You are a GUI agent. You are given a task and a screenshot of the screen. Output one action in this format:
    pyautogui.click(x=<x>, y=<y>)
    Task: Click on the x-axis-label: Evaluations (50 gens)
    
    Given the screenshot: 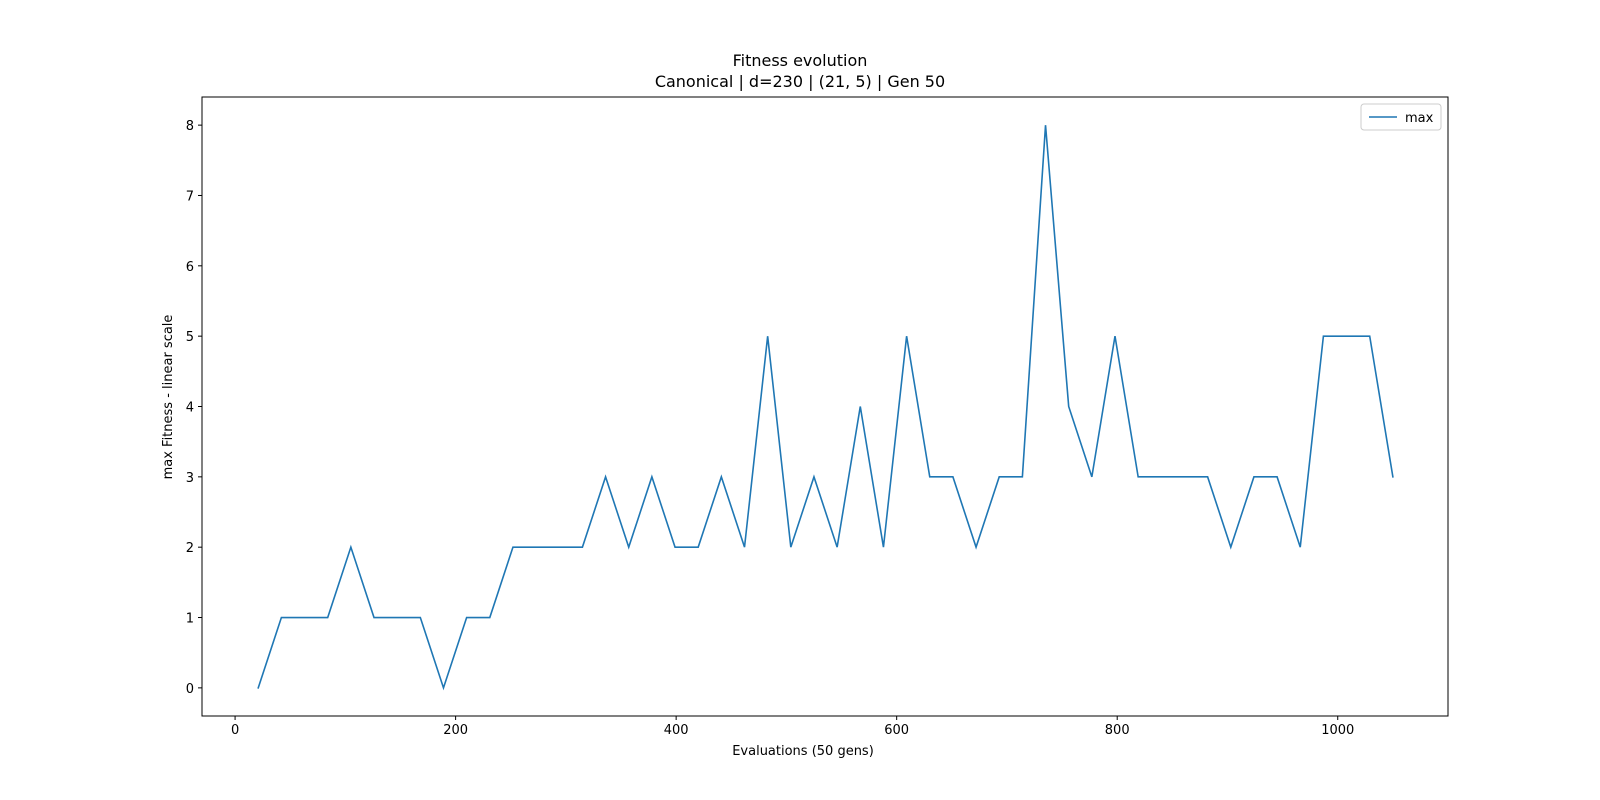 What is the action you would take?
    pyautogui.click(x=803, y=751)
    